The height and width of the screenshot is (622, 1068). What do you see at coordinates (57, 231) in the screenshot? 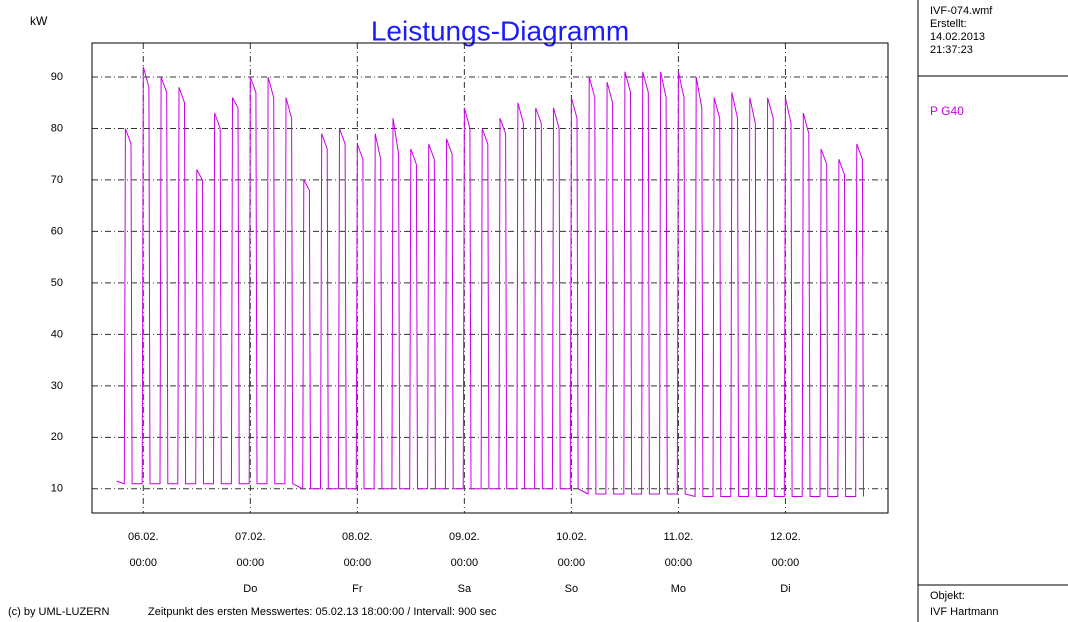
I see `y-tick-label: 60` at bounding box center [57, 231].